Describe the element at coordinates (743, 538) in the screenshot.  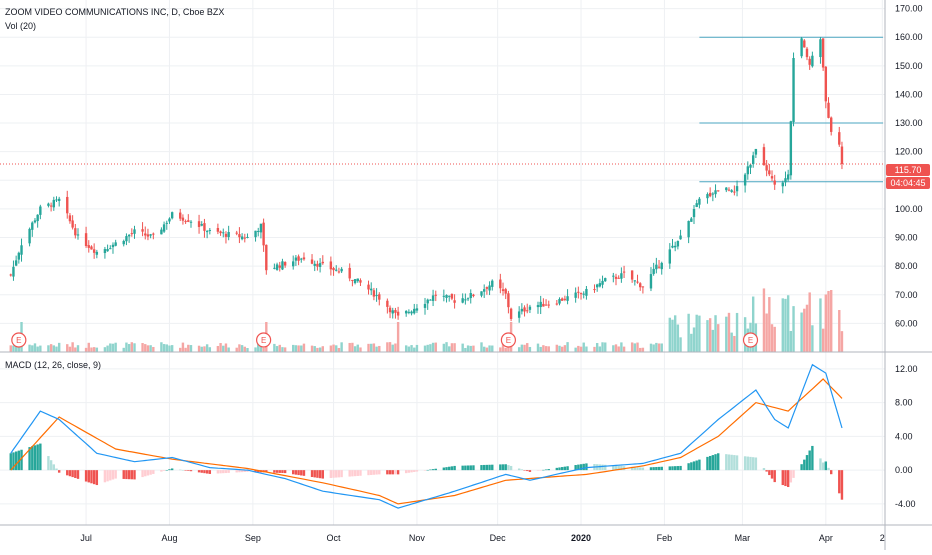
I see `time-tick-label: Mar` at that location.